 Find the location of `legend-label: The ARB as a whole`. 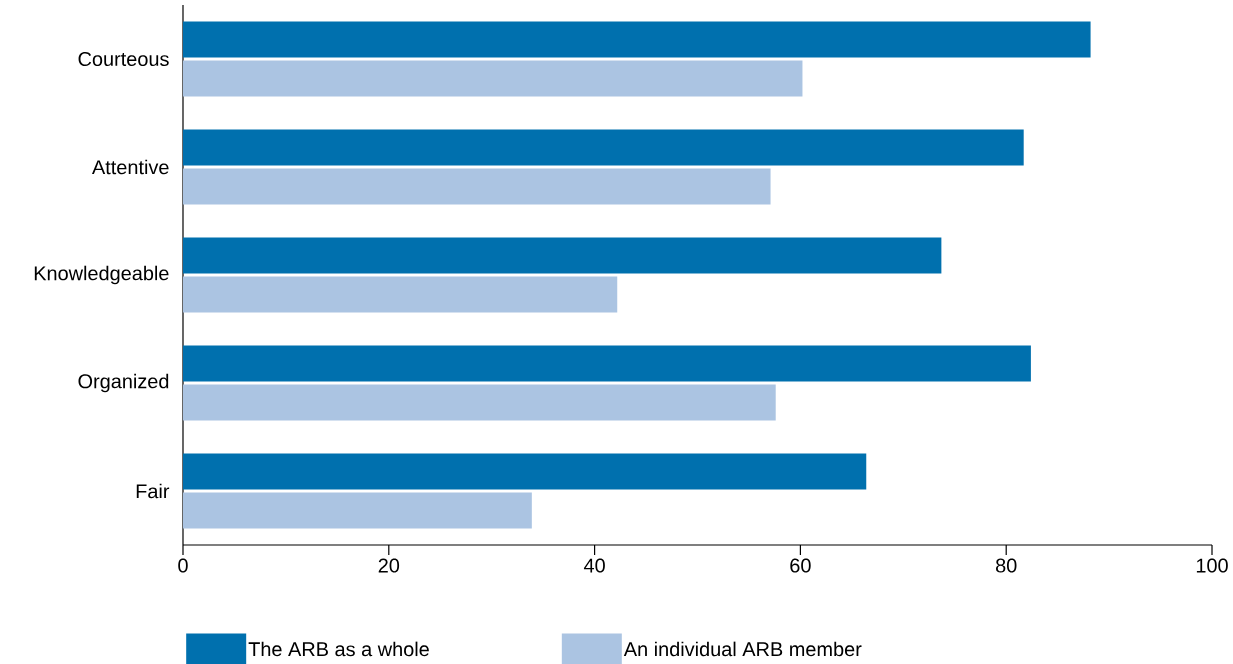

legend-label: The ARB as a whole is located at coordinates (338, 649).